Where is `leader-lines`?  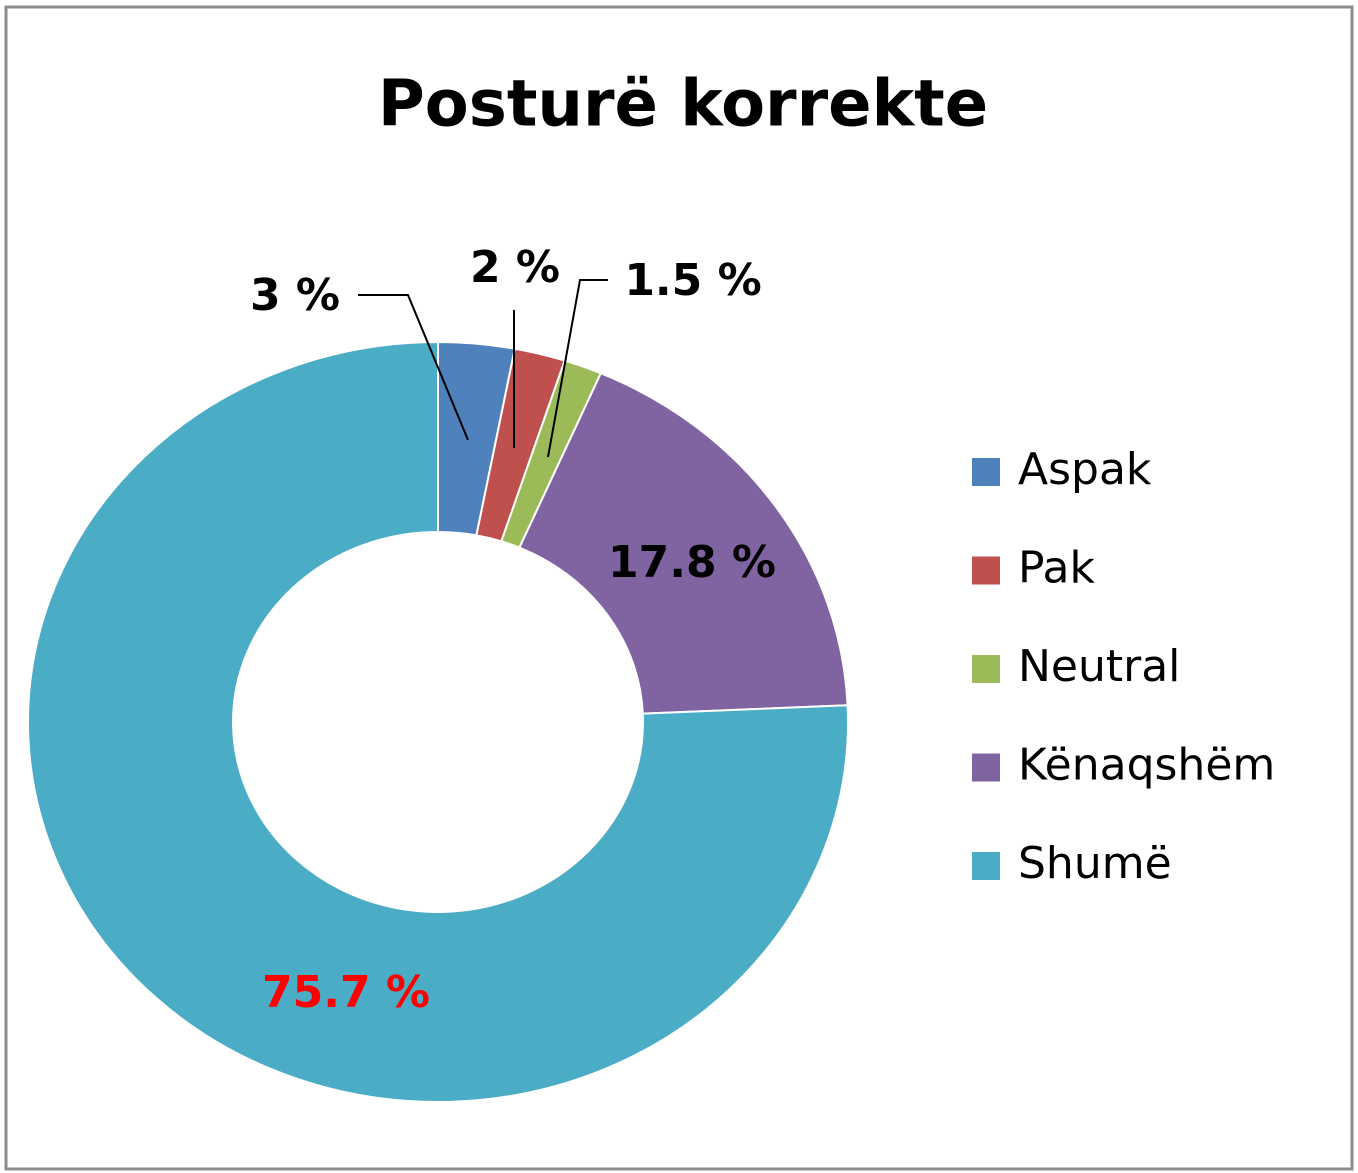
leader-lines is located at coordinates (483, 368).